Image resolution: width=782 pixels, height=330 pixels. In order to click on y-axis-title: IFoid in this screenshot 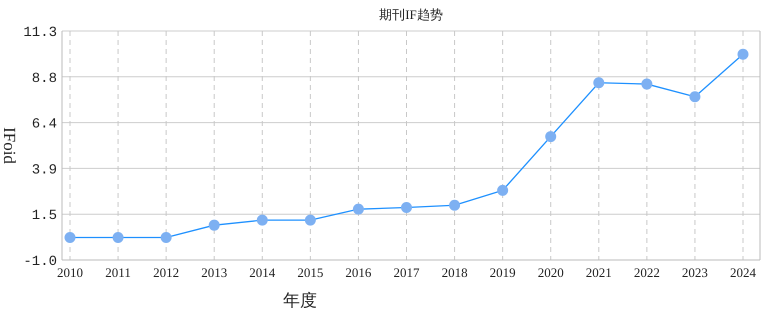, I will do `click(9, 145)`.